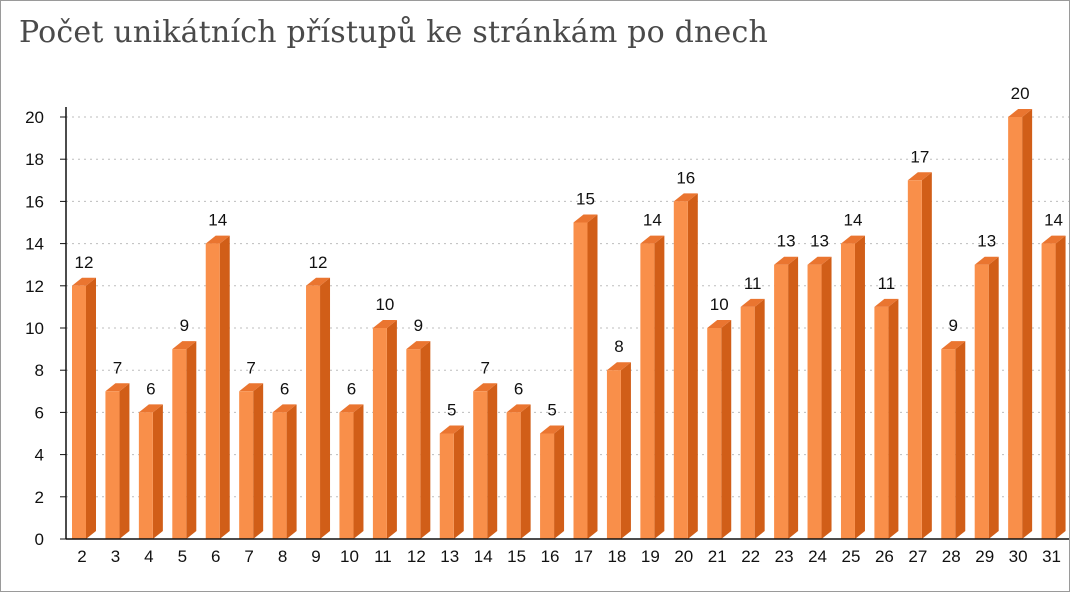 Image resolution: width=1070 pixels, height=592 pixels. What do you see at coordinates (34, 117) in the screenshot?
I see `y-tick-label: 20` at bounding box center [34, 117].